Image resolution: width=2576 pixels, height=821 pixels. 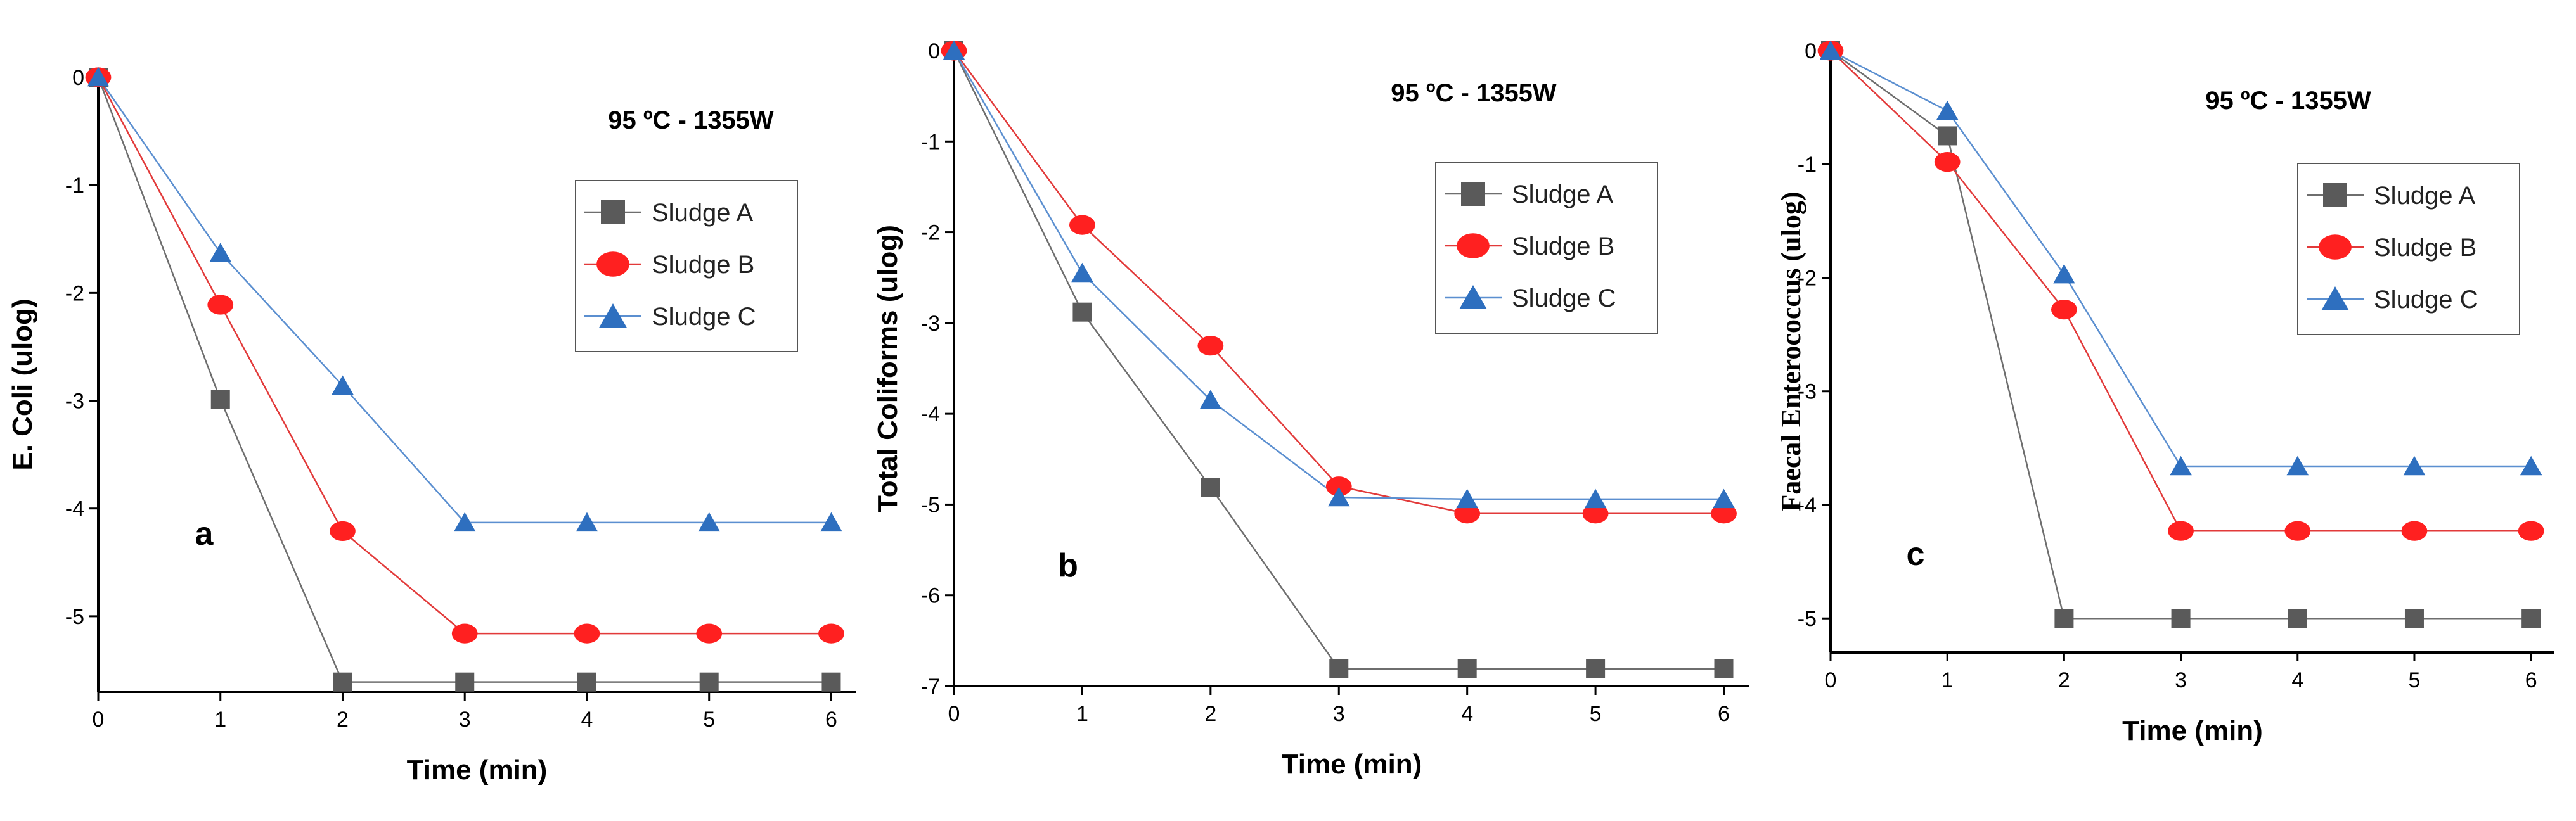 I want to click on panel-letter: b, so click(x=1068, y=565).